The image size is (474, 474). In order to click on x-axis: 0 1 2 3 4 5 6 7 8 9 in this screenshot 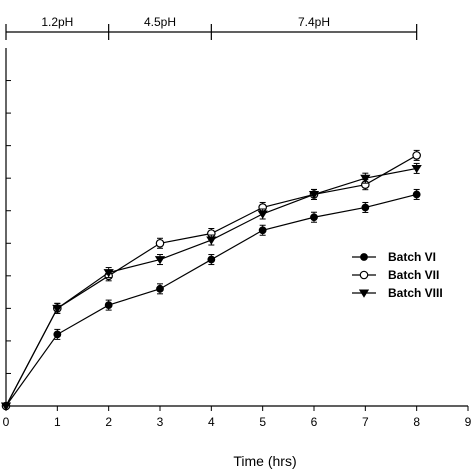, I will do `click(237, 417)`.